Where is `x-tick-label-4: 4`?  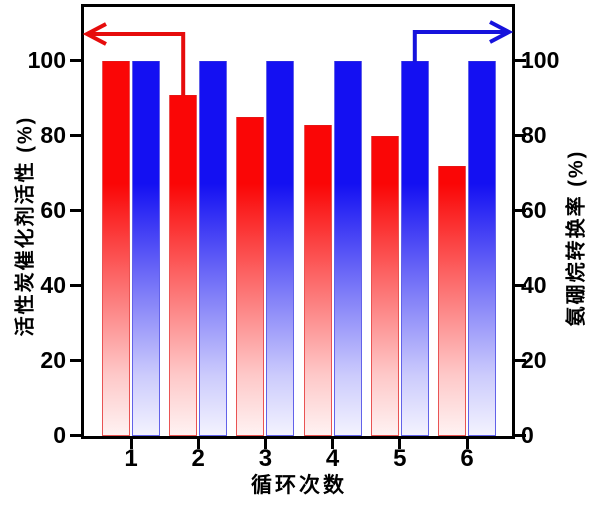
x-tick-label-4: 4 is located at coordinates (332, 458).